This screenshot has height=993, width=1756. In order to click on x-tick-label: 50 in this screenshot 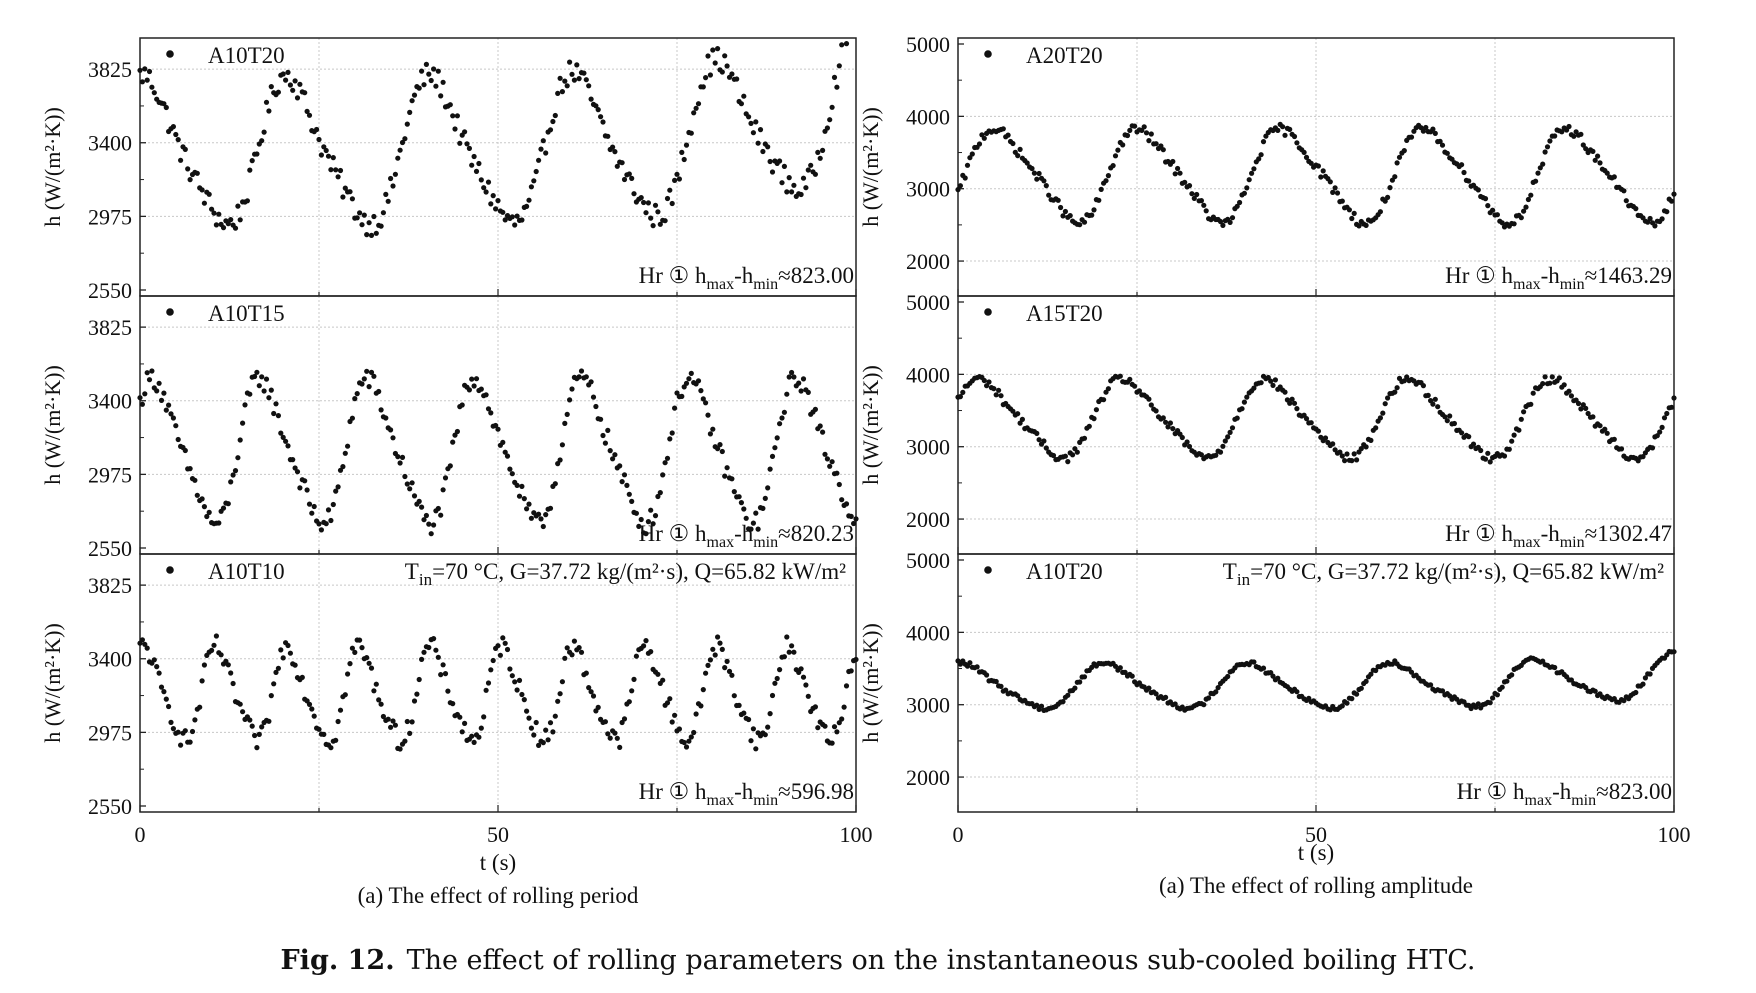, I will do `click(498, 834)`.